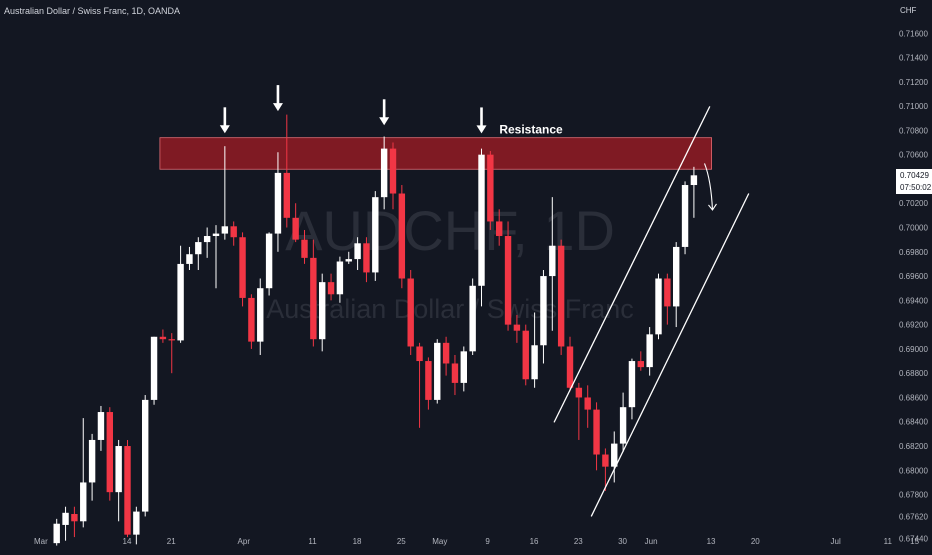  Describe the element at coordinates (127, 541) in the screenshot. I see `x-tick-label: 14` at that location.